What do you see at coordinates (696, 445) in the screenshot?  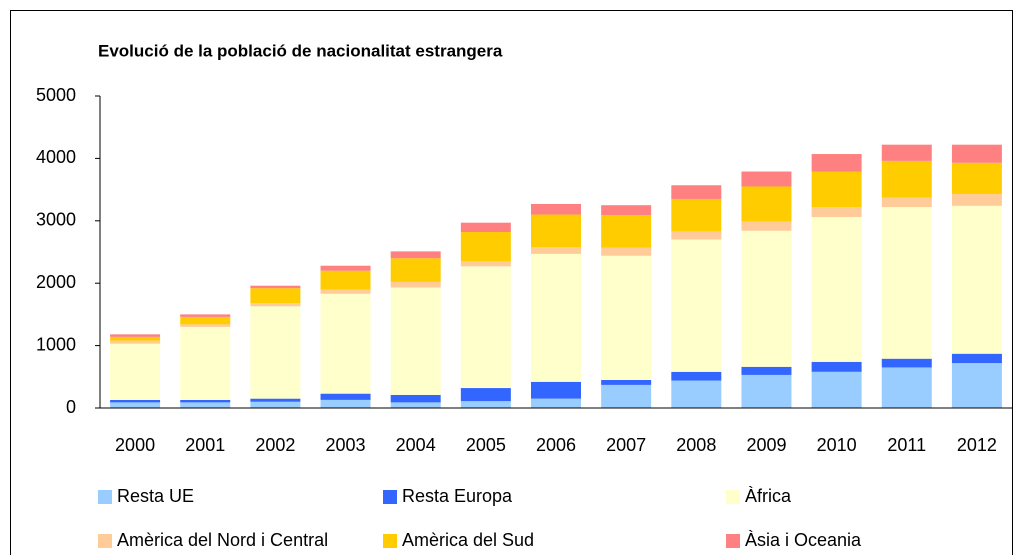 I see `x-tick-label: 2008` at bounding box center [696, 445].